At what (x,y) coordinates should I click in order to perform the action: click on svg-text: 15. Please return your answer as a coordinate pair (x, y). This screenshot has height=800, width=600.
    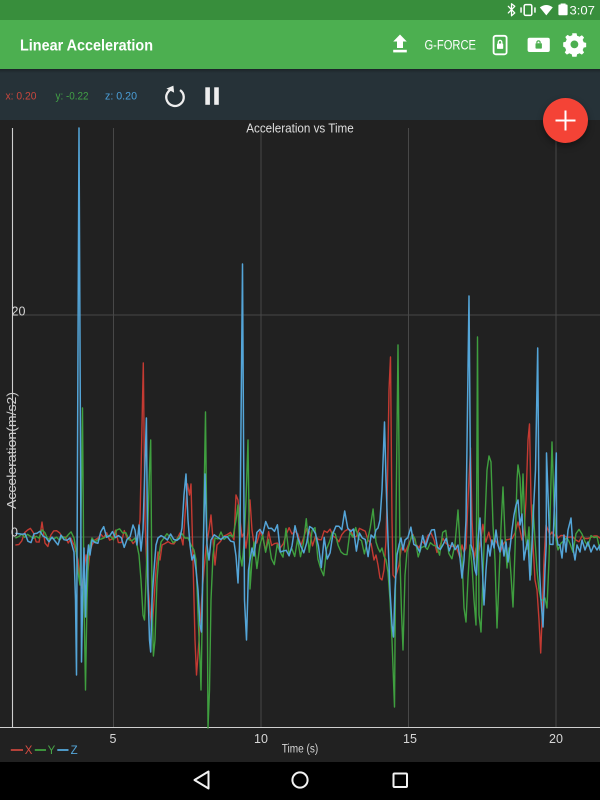
    Looking at the image, I should click on (410, 739).